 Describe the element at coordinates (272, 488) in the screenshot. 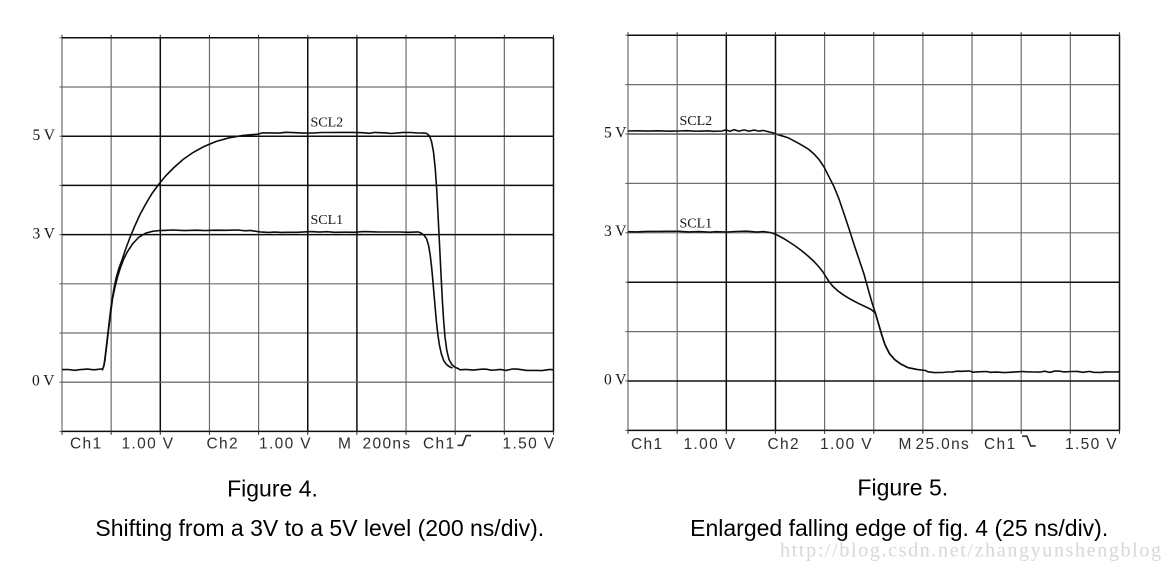

I see `svg-text: Figure 4.` at that location.